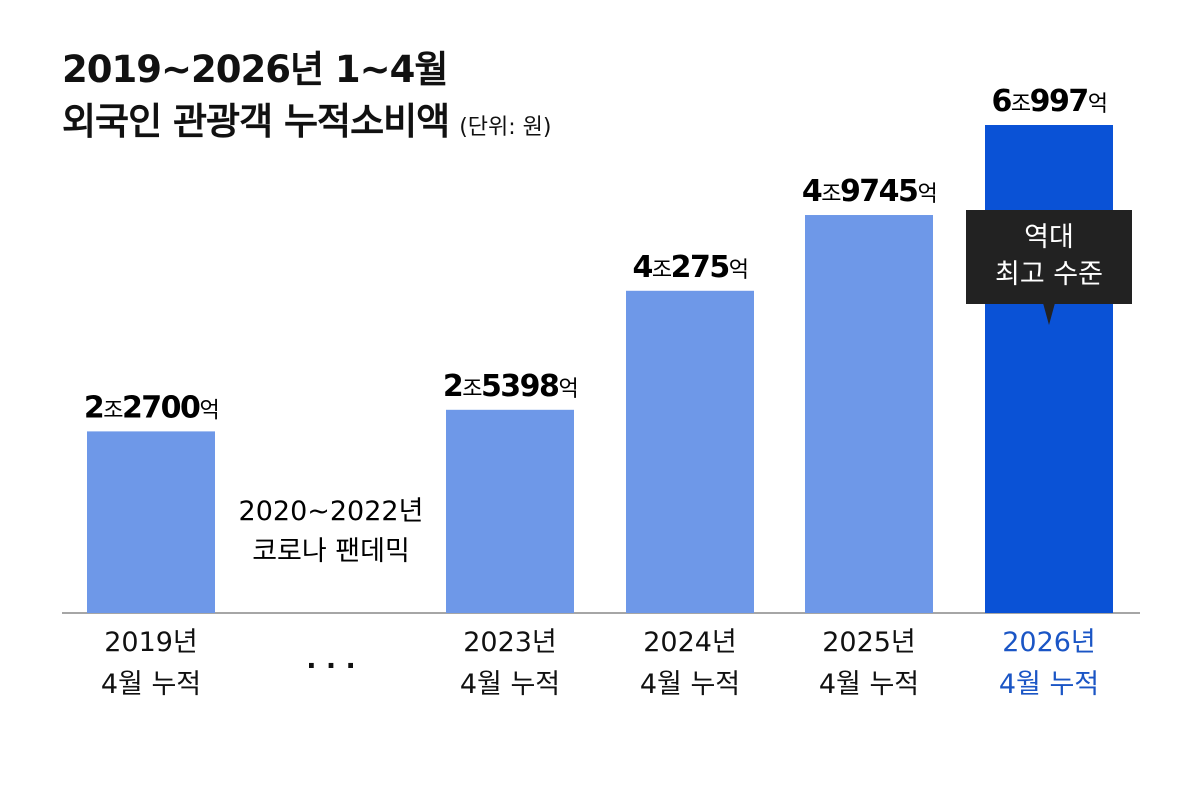  What do you see at coordinates (1049, 642) in the screenshot?
I see `category-label-5-line1: 2026년` at bounding box center [1049, 642].